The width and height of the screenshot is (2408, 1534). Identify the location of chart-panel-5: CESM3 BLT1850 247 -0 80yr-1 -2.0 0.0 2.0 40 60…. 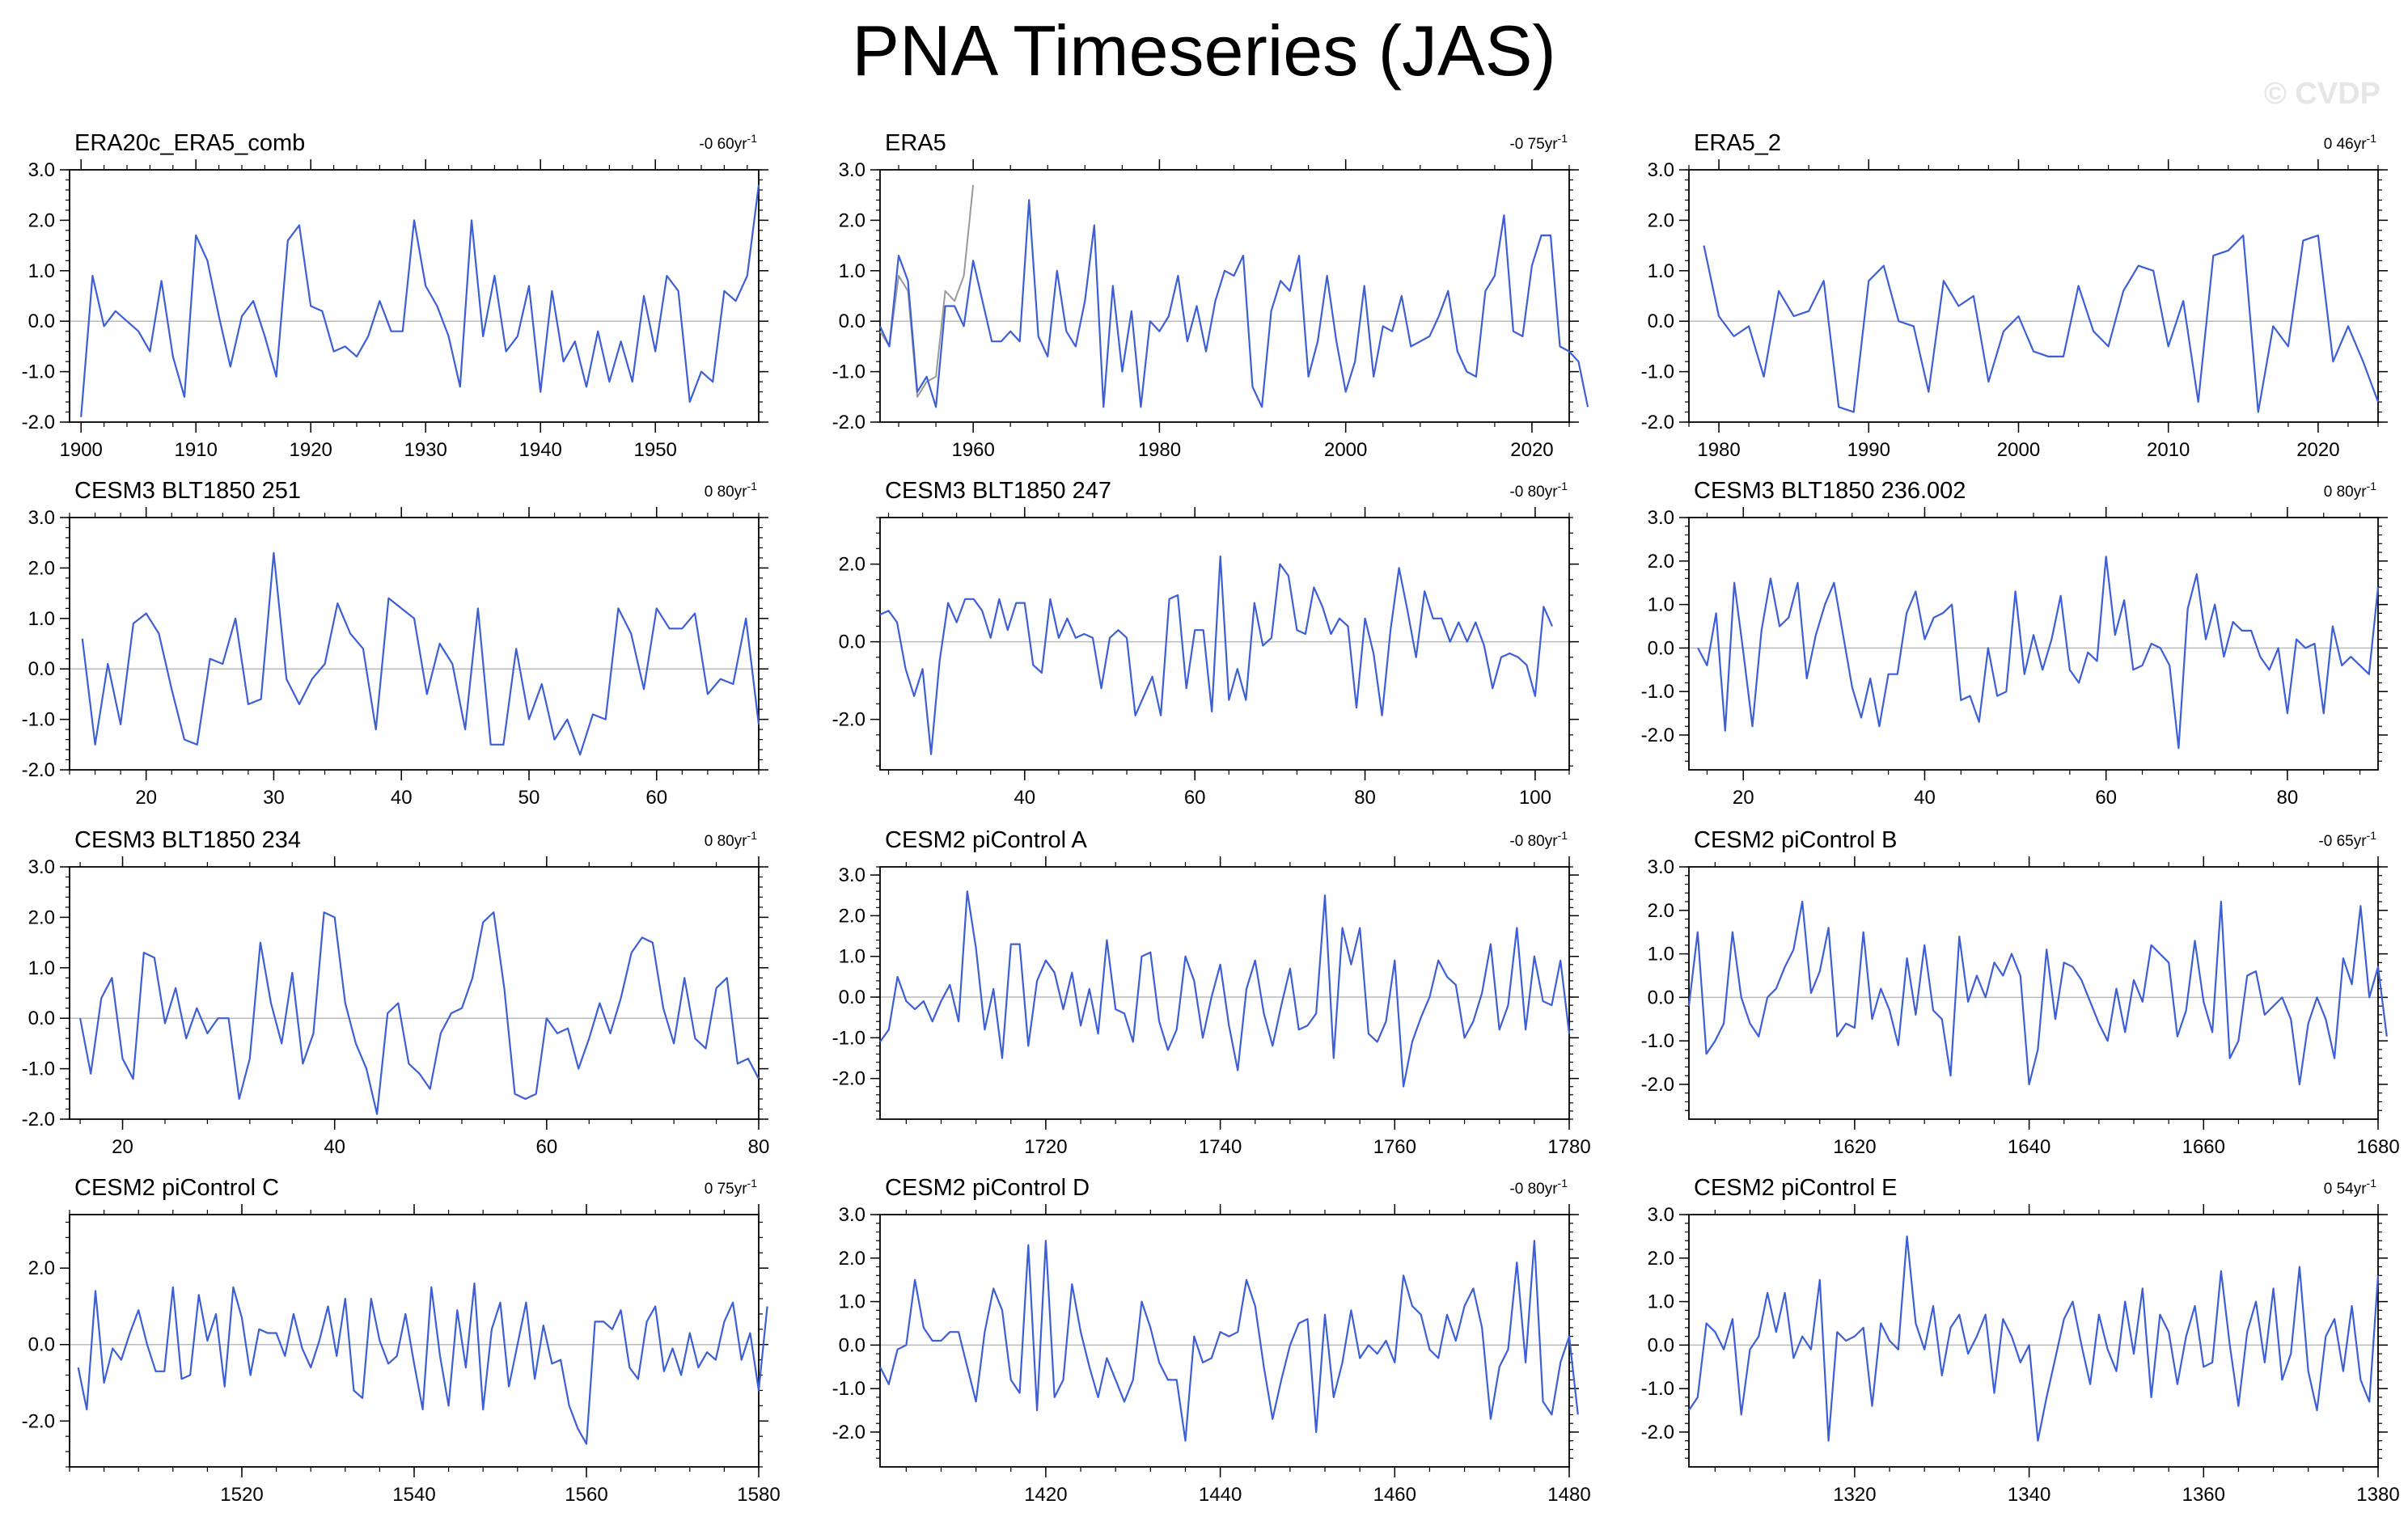
(1205, 643).